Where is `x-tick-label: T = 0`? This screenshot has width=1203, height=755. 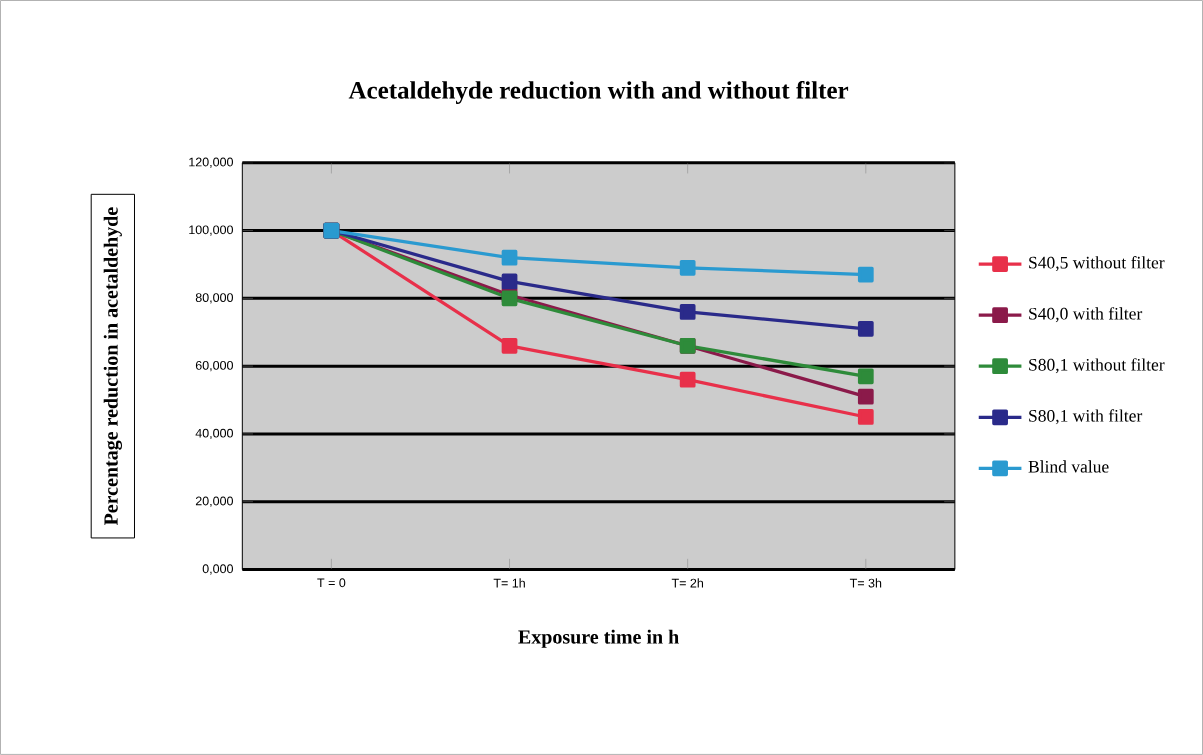 x-tick-label: T = 0 is located at coordinates (331, 583).